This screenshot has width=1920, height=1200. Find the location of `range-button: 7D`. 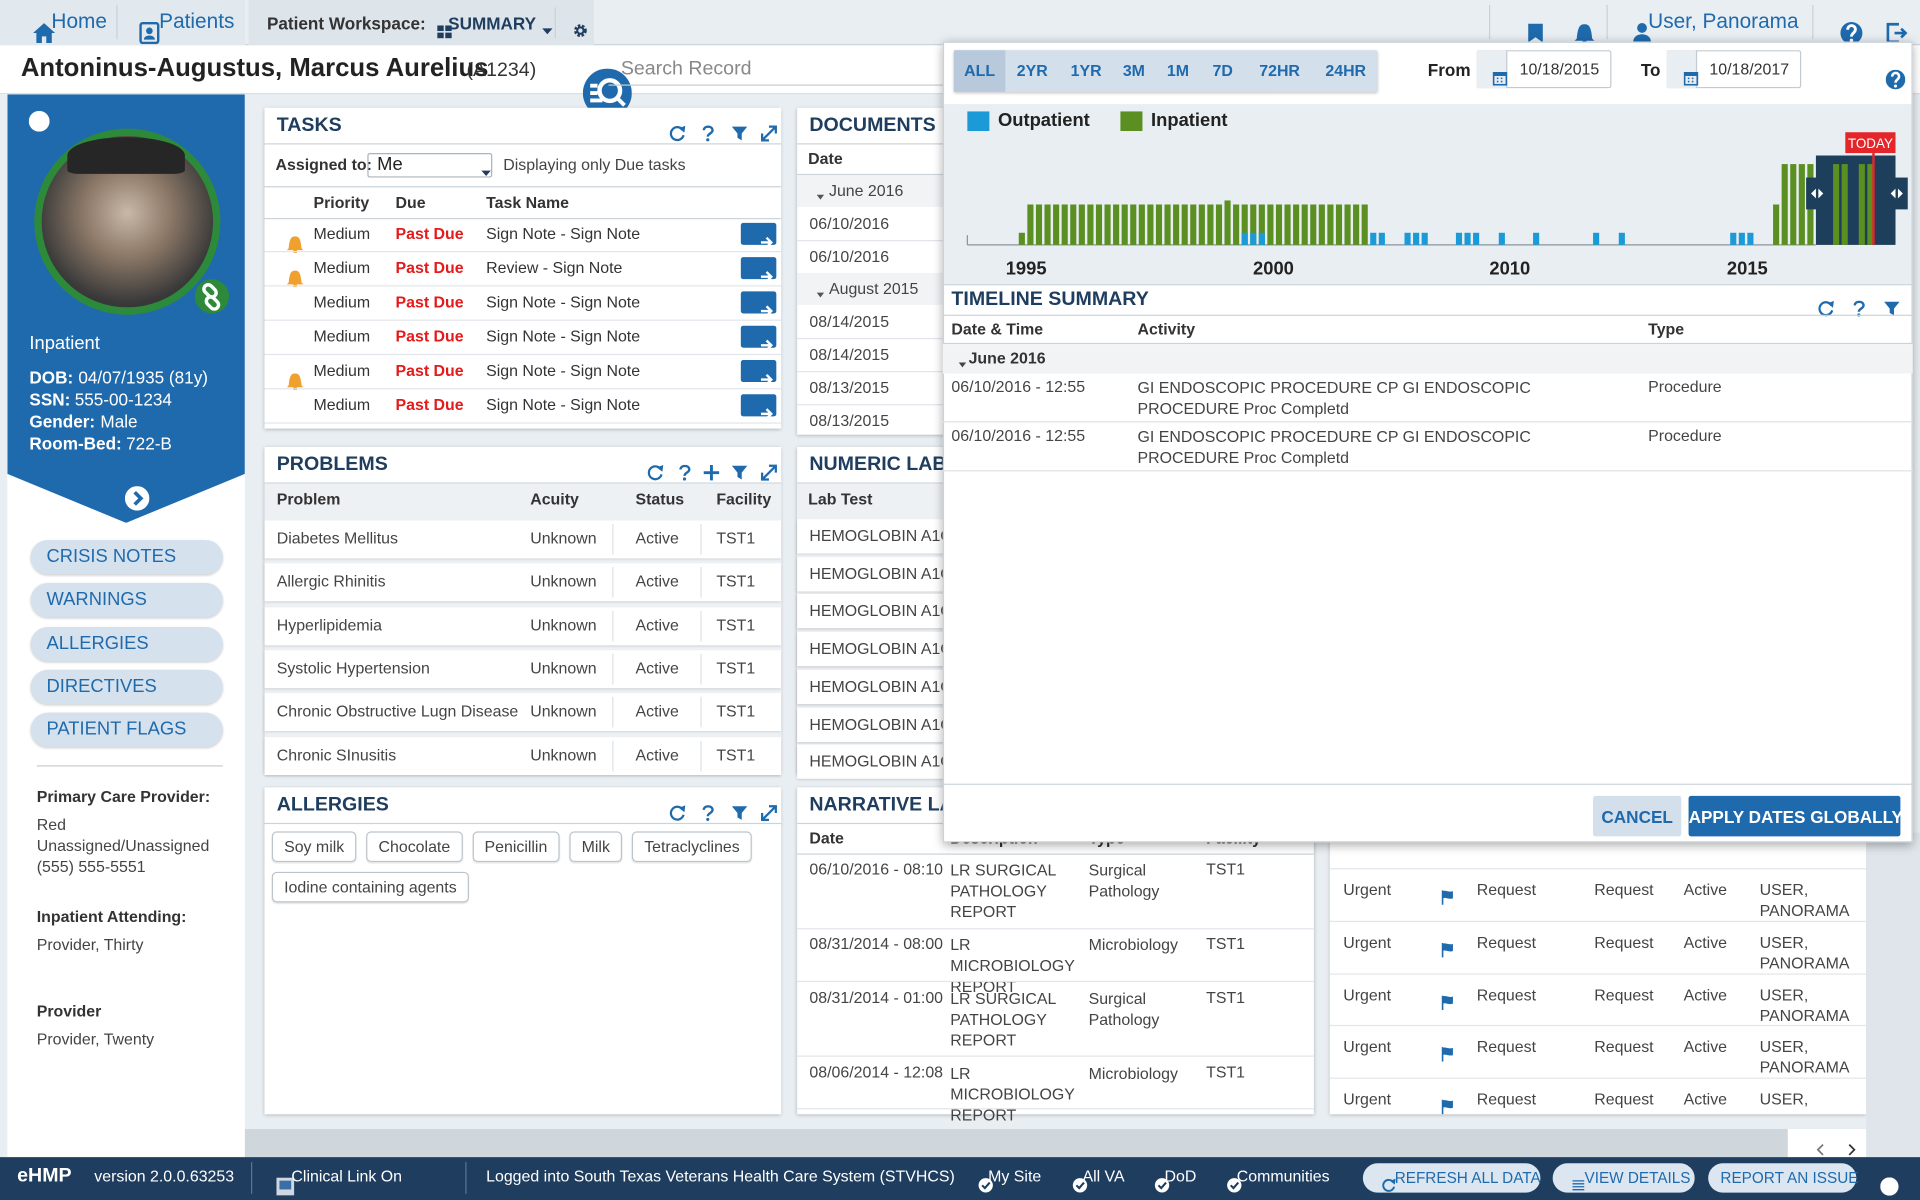

range-button: 7D is located at coordinates (1222, 70).